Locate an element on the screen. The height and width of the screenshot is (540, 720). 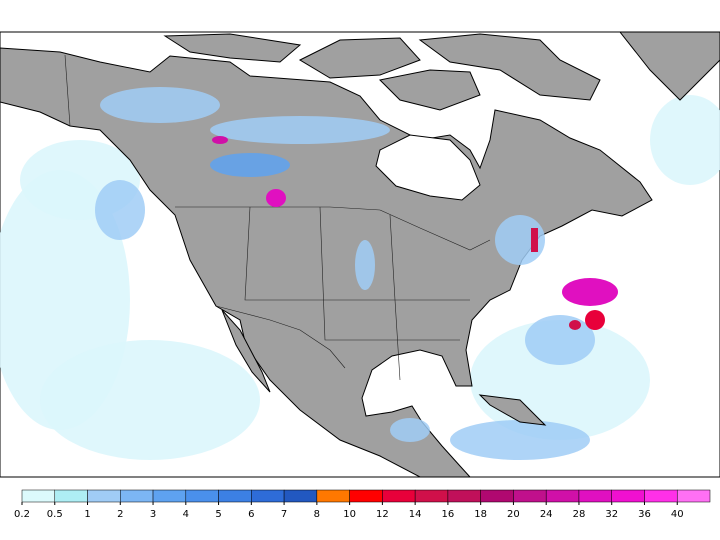
colorbar: 0.2 0.5 1 2 3 4 5 6 7 8 10 12 14 16 18 20 24 28 32 36 40 is located at coordinates (362, 504).